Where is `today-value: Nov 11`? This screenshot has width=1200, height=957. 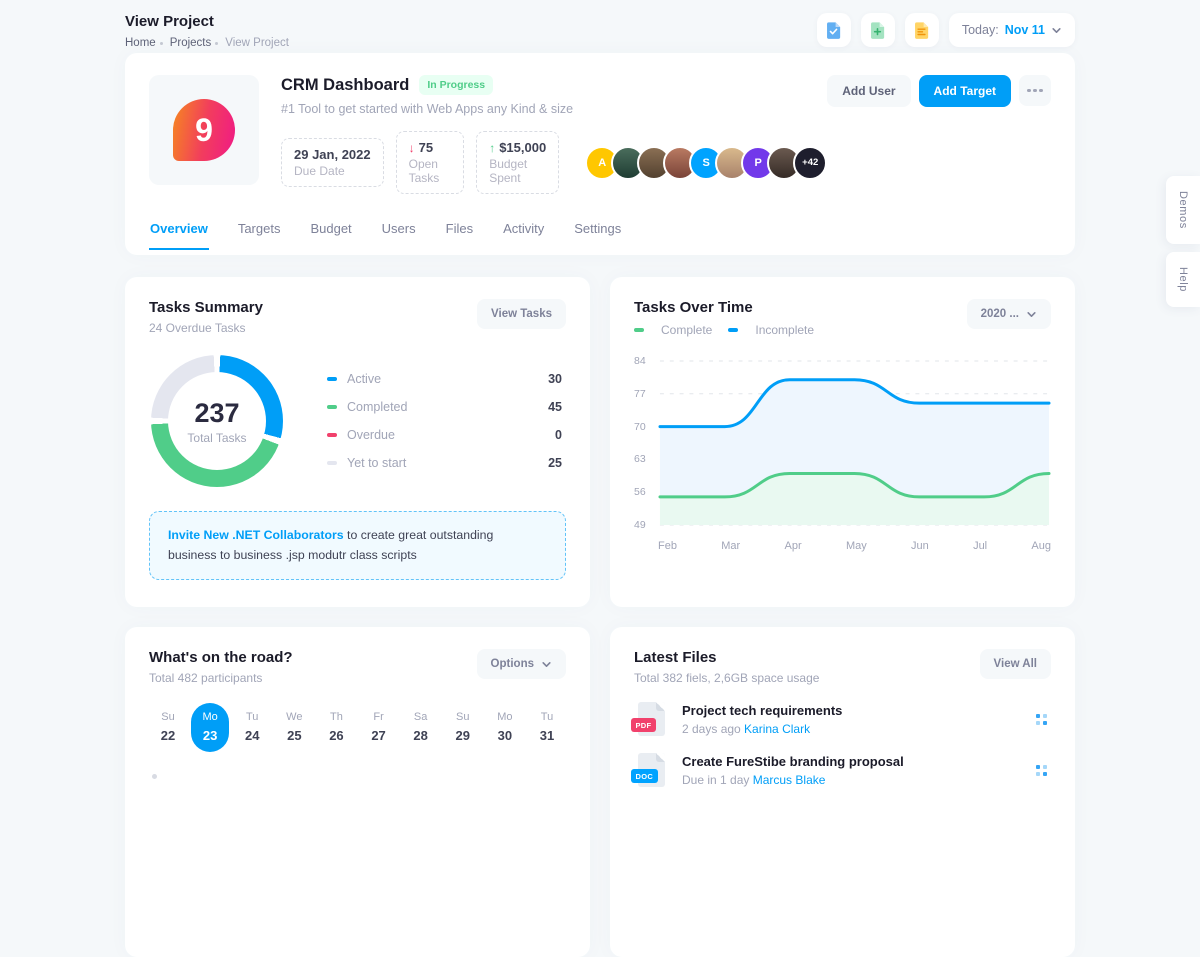
today-value: Nov 11 is located at coordinates (1024, 30).